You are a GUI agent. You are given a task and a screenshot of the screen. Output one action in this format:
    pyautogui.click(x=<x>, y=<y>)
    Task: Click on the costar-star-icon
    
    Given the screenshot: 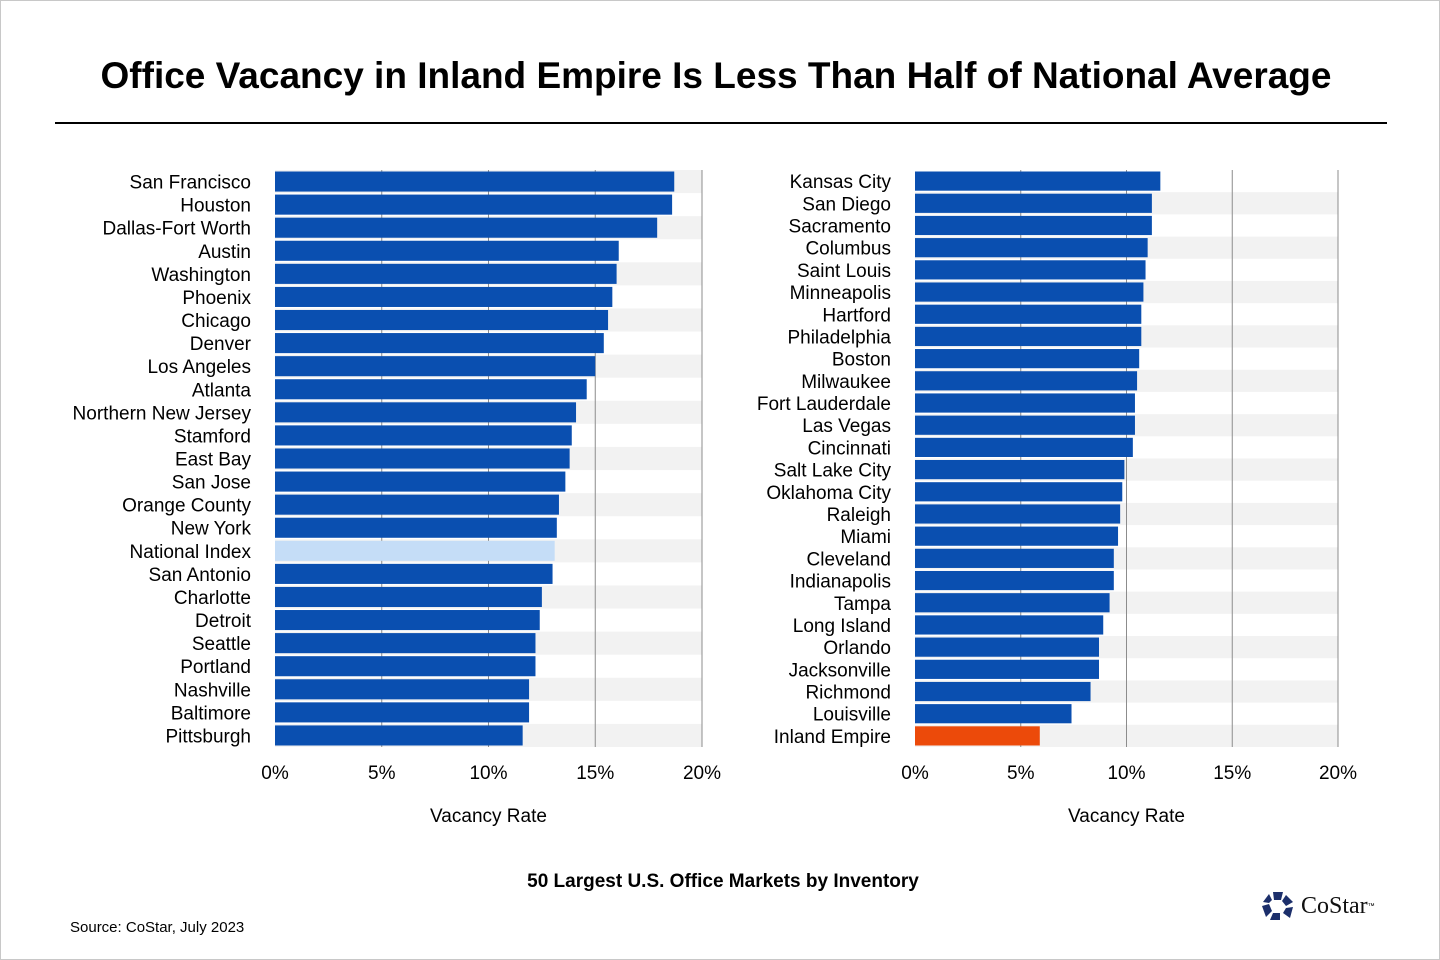 What is the action you would take?
    pyautogui.click(x=1277, y=906)
    